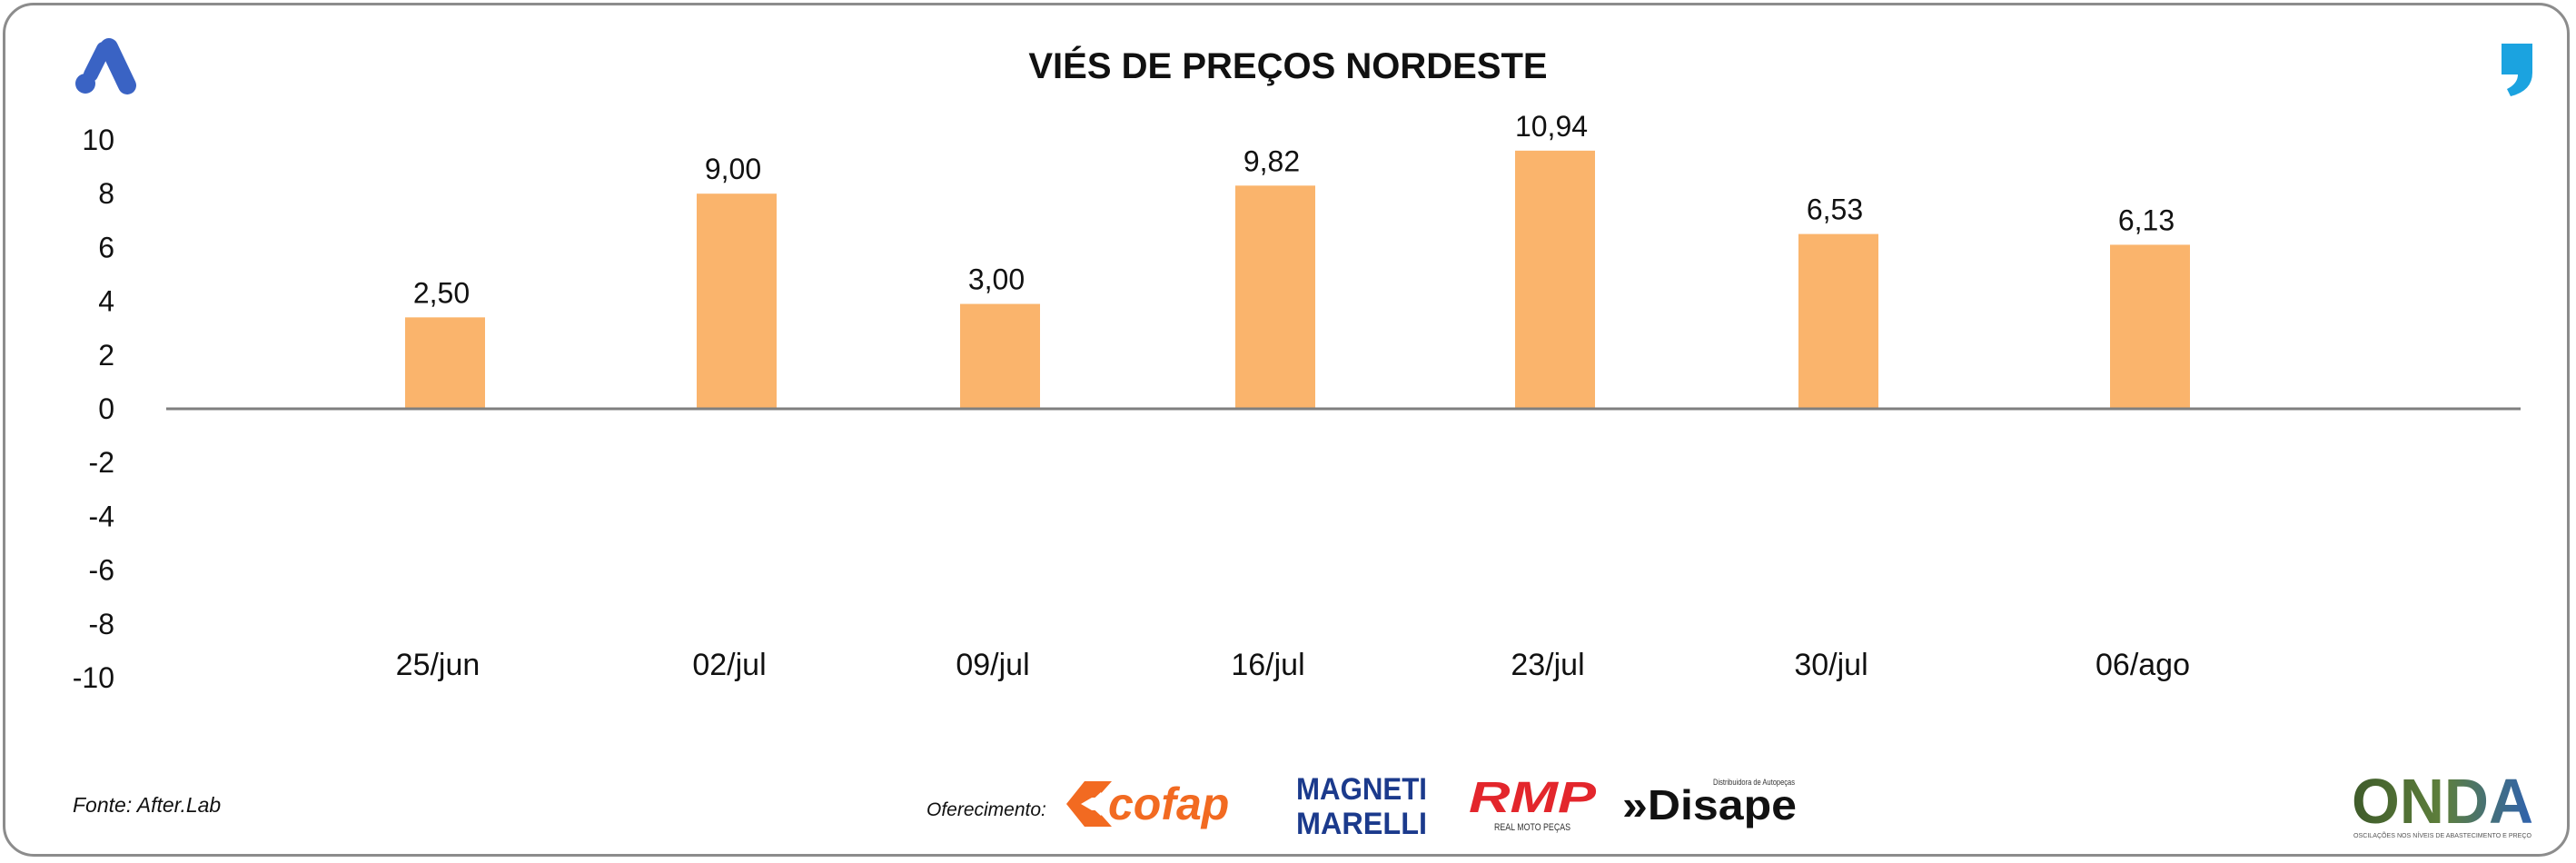 The image size is (2576, 863). I want to click on sponsor-label: Oferecimento:, so click(986, 809).